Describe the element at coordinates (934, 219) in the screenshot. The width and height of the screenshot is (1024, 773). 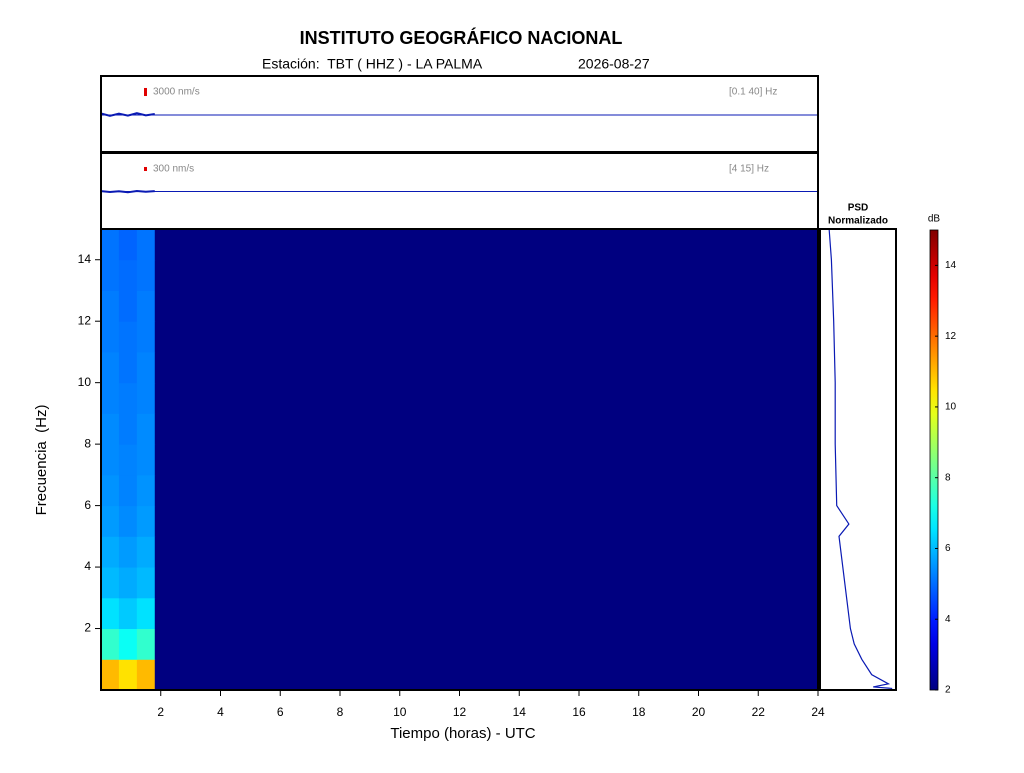
I see `colorbar-label: dB` at that location.